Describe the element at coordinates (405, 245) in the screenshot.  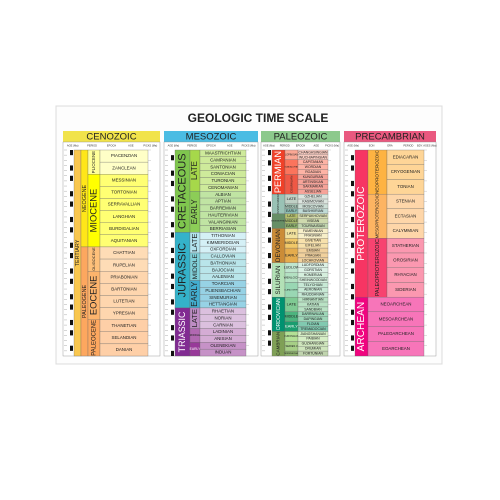
I see `age-name: STATHERIAN` at that location.